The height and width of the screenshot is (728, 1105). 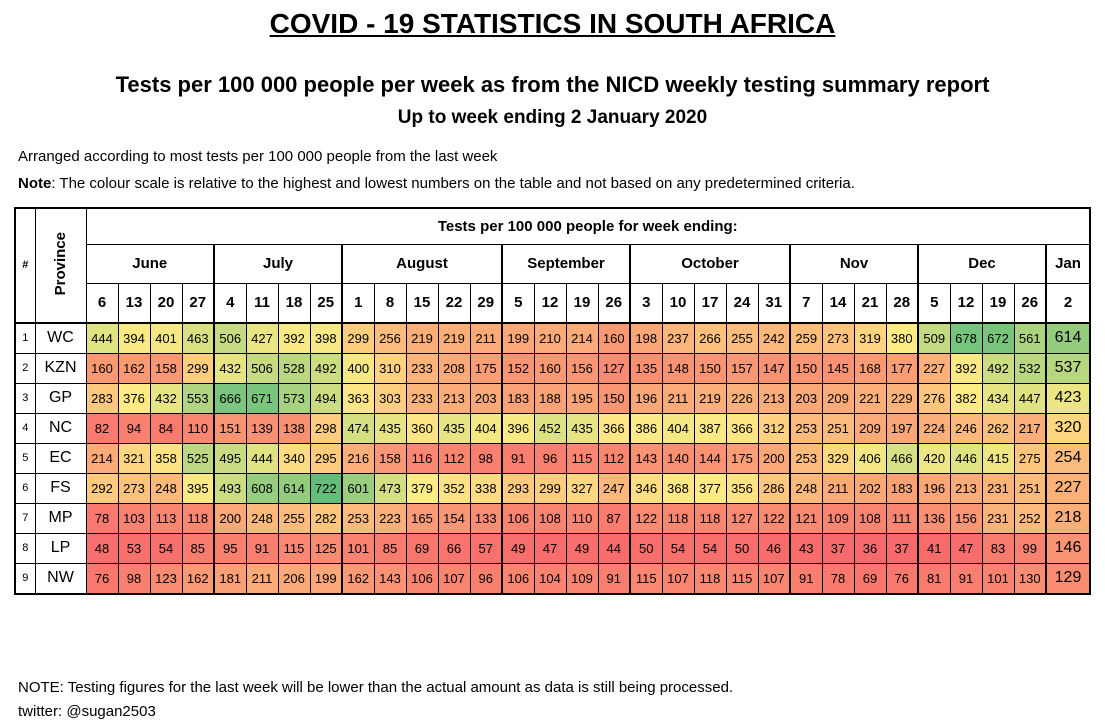 What do you see at coordinates (806, 548) in the screenshot?
I see `heatmap-cell: 43` at bounding box center [806, 548].